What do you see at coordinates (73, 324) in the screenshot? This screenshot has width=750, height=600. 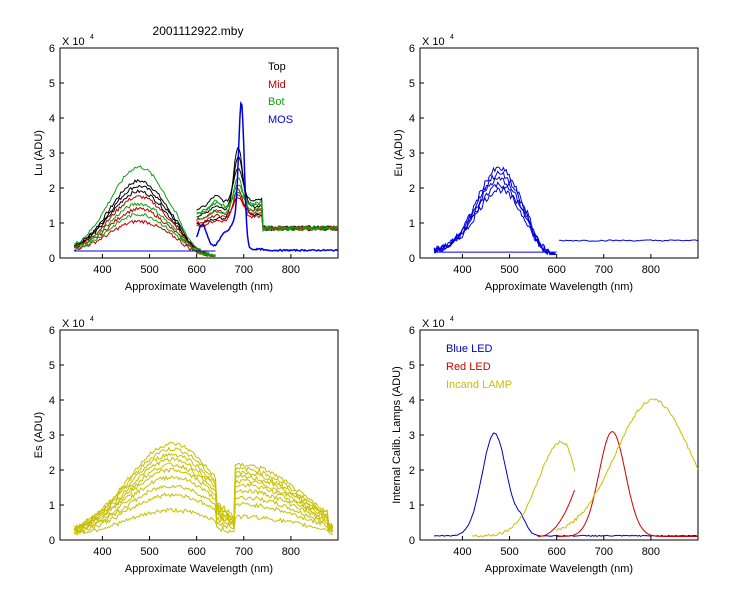 I see `es-scale-label: X 10` at bounding box center [73, 324].